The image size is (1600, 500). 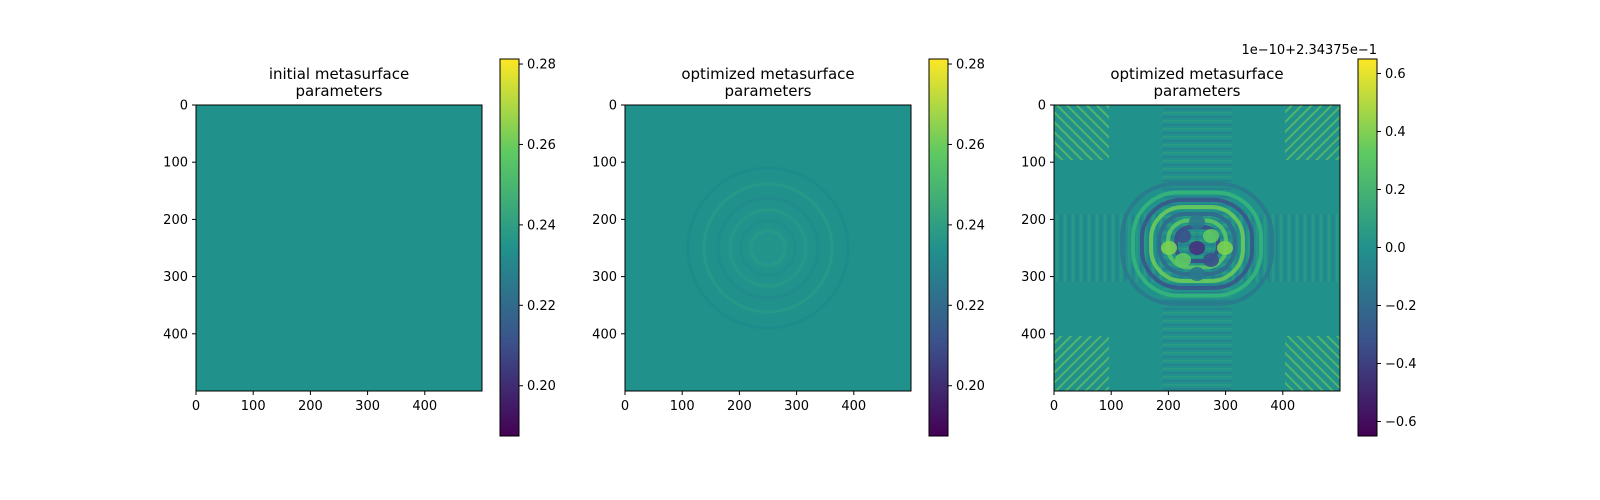 I want to click on colorbar-tick-label: 0.4, so click(x=1395, y=132).